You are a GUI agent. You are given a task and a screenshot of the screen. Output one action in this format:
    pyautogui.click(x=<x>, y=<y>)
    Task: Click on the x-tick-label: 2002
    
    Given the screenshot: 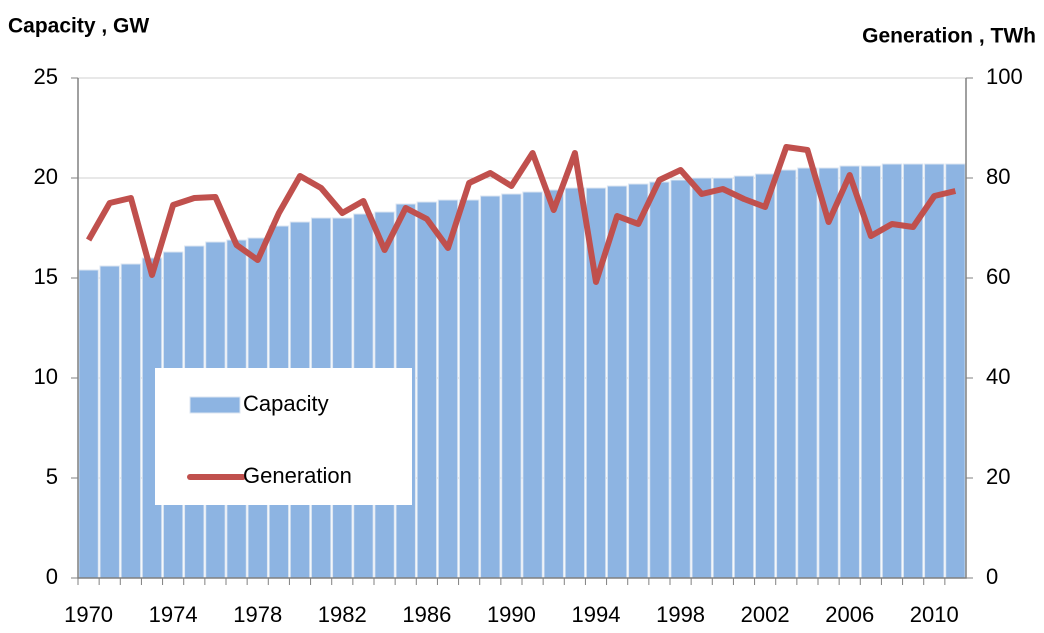 What is the action you would take?
    pyautogui.click(x=765, y=614)
    